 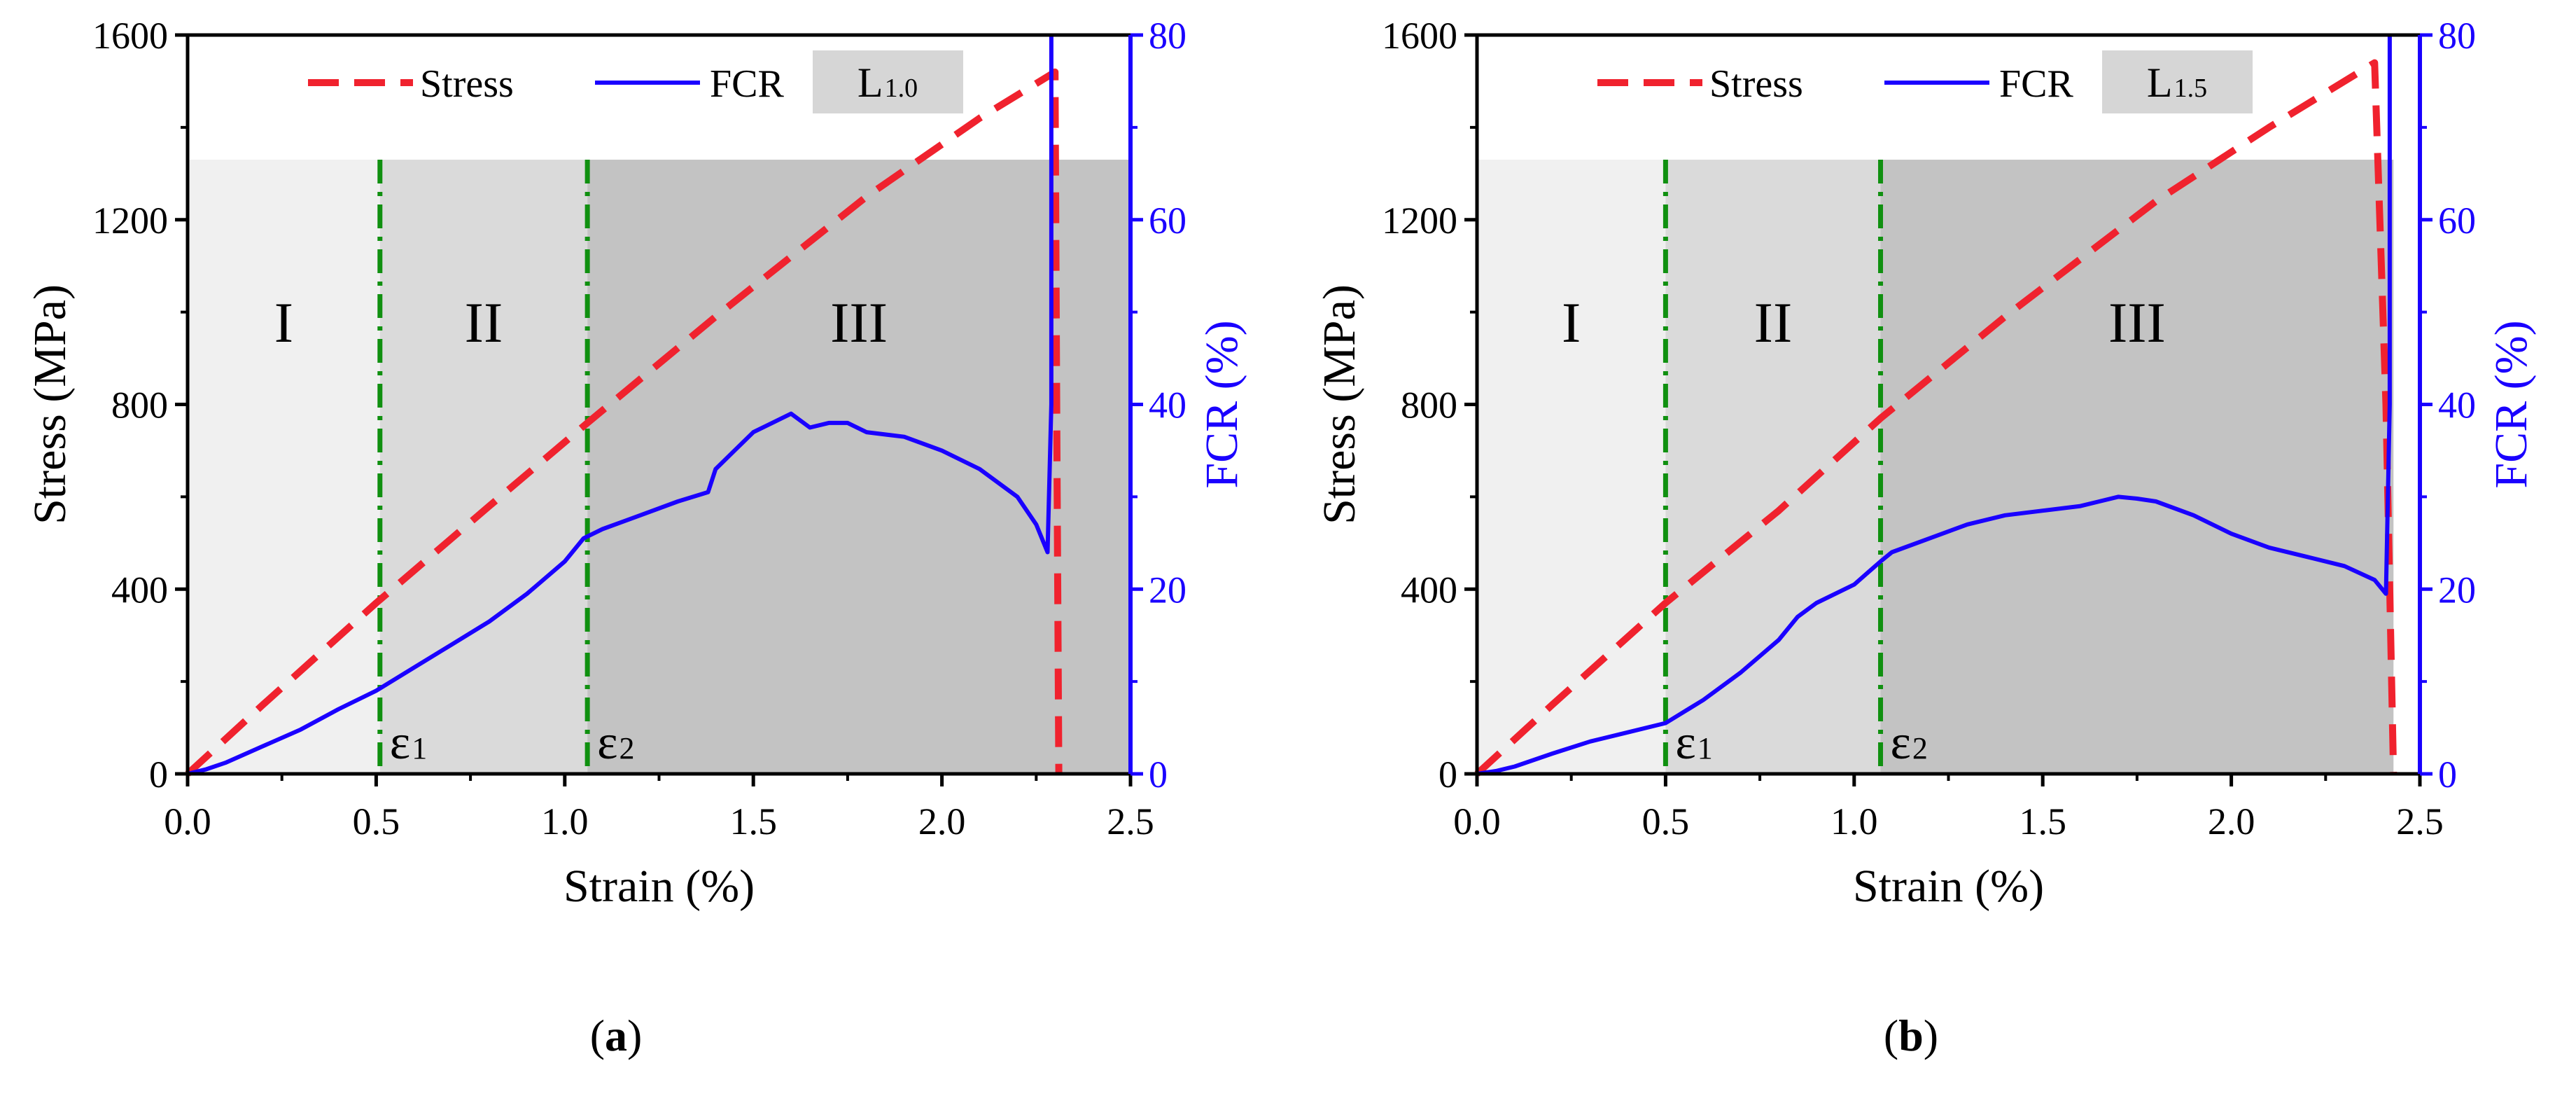 I want to click on panel-label: (a), so click(x=616, y=1035).